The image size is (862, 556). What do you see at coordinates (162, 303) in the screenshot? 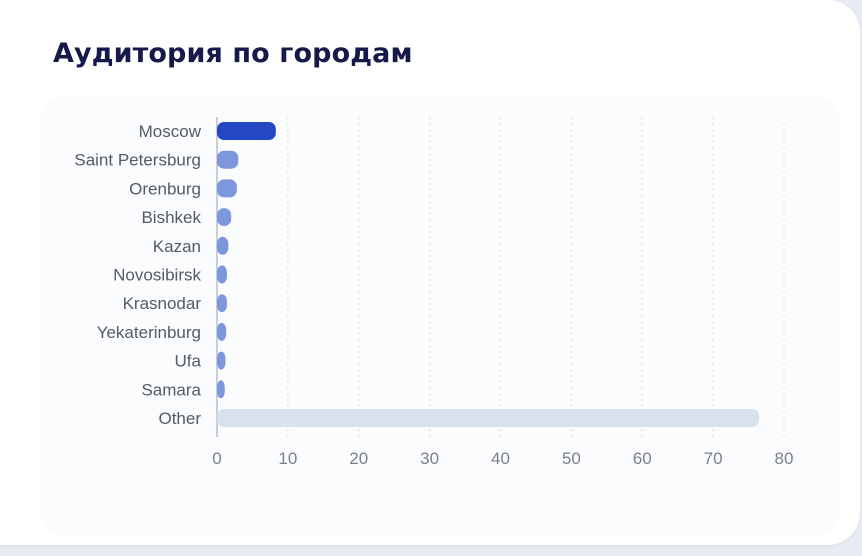
I see `category-label-krasnodar: Krasnodar` at bounding box center [162, 303].